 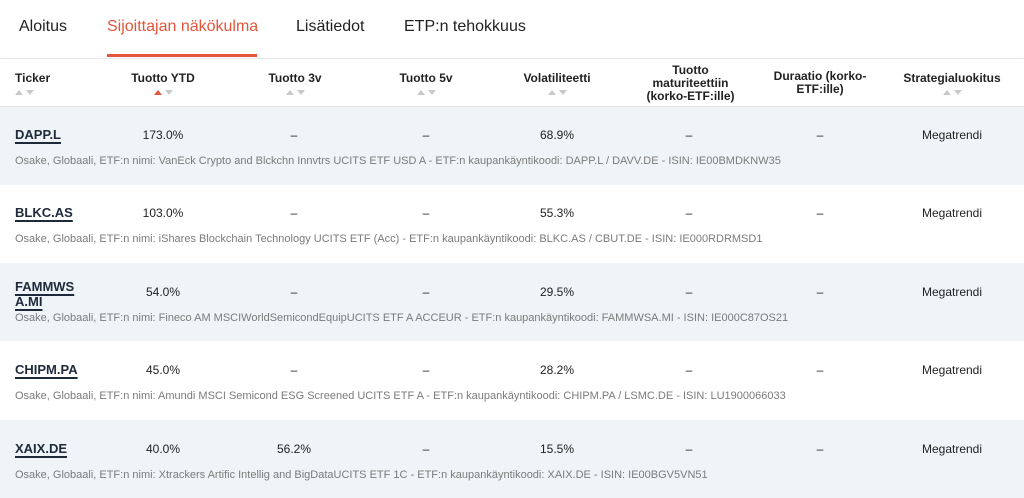 What do you see at coordinates (38, 134) in the screenshot?
I see `ticker-link: DAPP.L` at bounding box center [38, 134].